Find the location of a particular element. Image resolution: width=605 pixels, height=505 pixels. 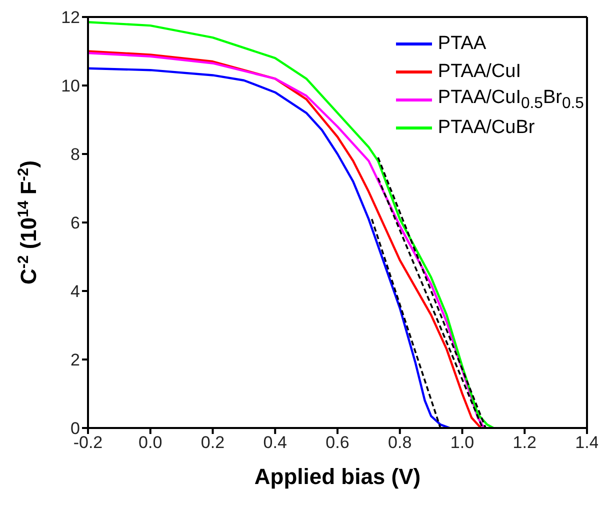

x-tick-label: 1.0 is located at coordinates (462, 442).